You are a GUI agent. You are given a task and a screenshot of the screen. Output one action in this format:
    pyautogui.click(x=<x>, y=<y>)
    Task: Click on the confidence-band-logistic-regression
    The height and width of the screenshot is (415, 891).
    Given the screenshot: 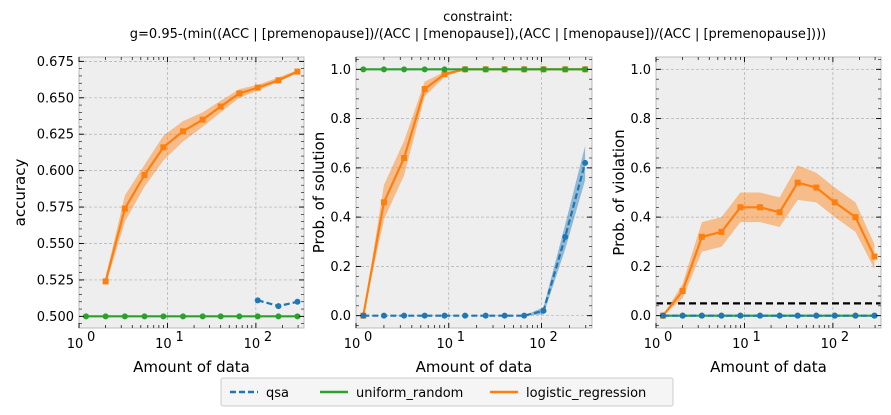 What is the action you would take?
    pyautogui.click(x=769, y=240)
    